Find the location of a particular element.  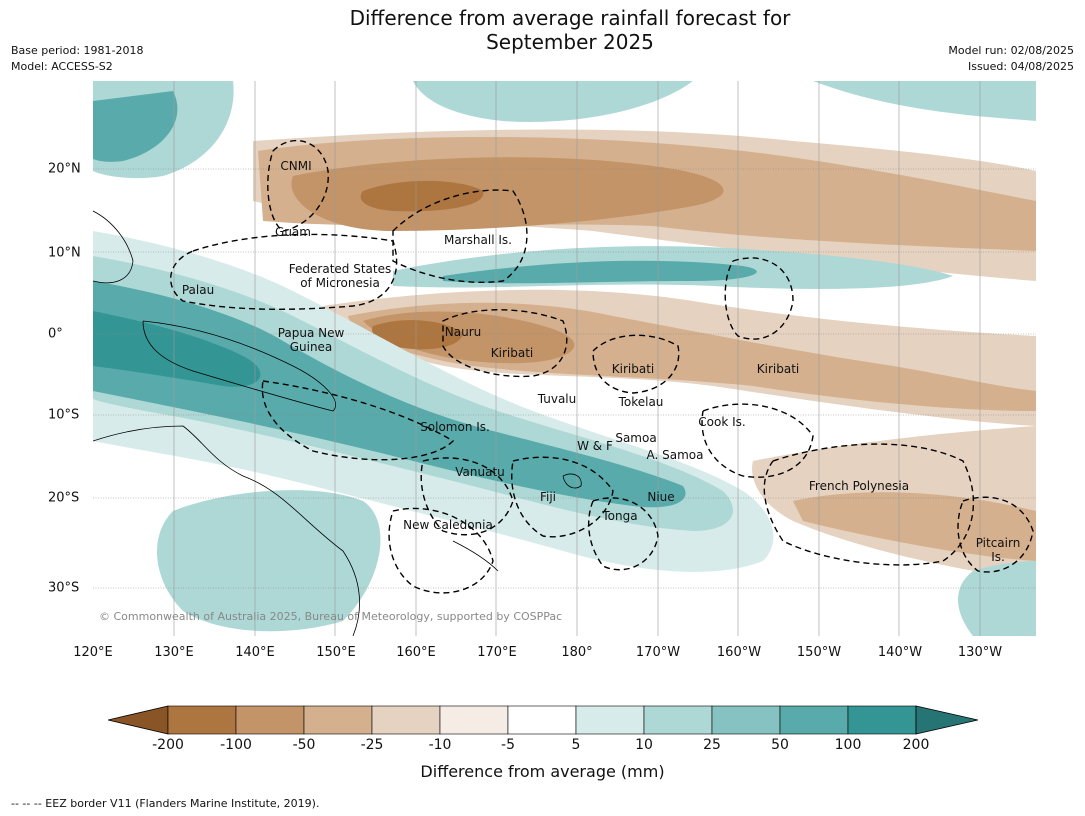

philippines-coast is located at coordinates (113, 247).